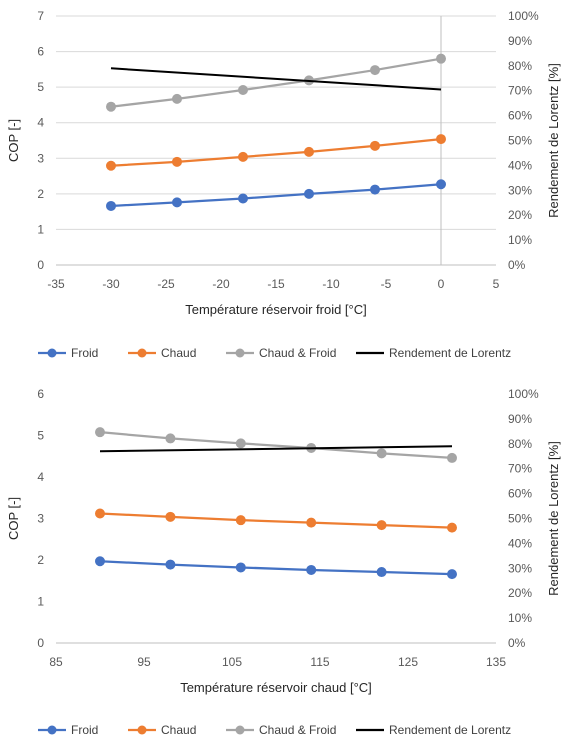  I want to click on x-tick-label: 125, so click(408, 662).